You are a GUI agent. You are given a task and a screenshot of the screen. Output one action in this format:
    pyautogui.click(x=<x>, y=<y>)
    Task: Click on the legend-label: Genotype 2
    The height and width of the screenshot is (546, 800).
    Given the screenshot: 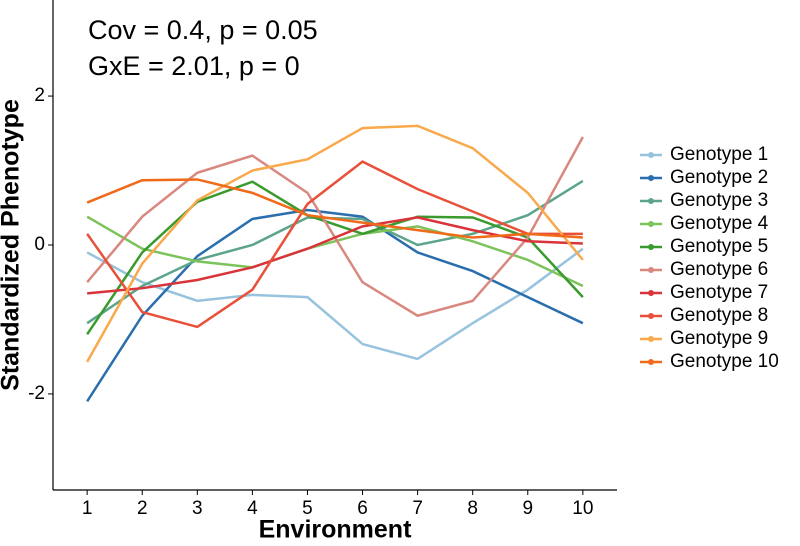 What is the action you would take?
    pyautogui.click(x=719, y=177)
    